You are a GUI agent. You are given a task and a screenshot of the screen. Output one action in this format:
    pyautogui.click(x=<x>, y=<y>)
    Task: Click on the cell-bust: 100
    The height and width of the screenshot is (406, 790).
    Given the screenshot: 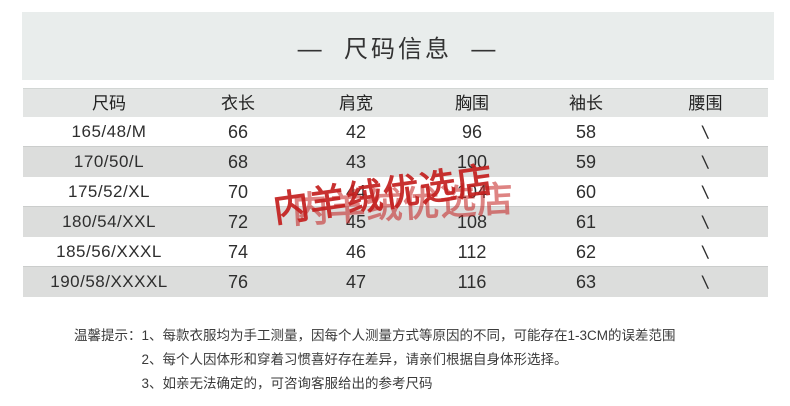 What is the action you would take?
    pyautogui.click(x=472, y=162)
    